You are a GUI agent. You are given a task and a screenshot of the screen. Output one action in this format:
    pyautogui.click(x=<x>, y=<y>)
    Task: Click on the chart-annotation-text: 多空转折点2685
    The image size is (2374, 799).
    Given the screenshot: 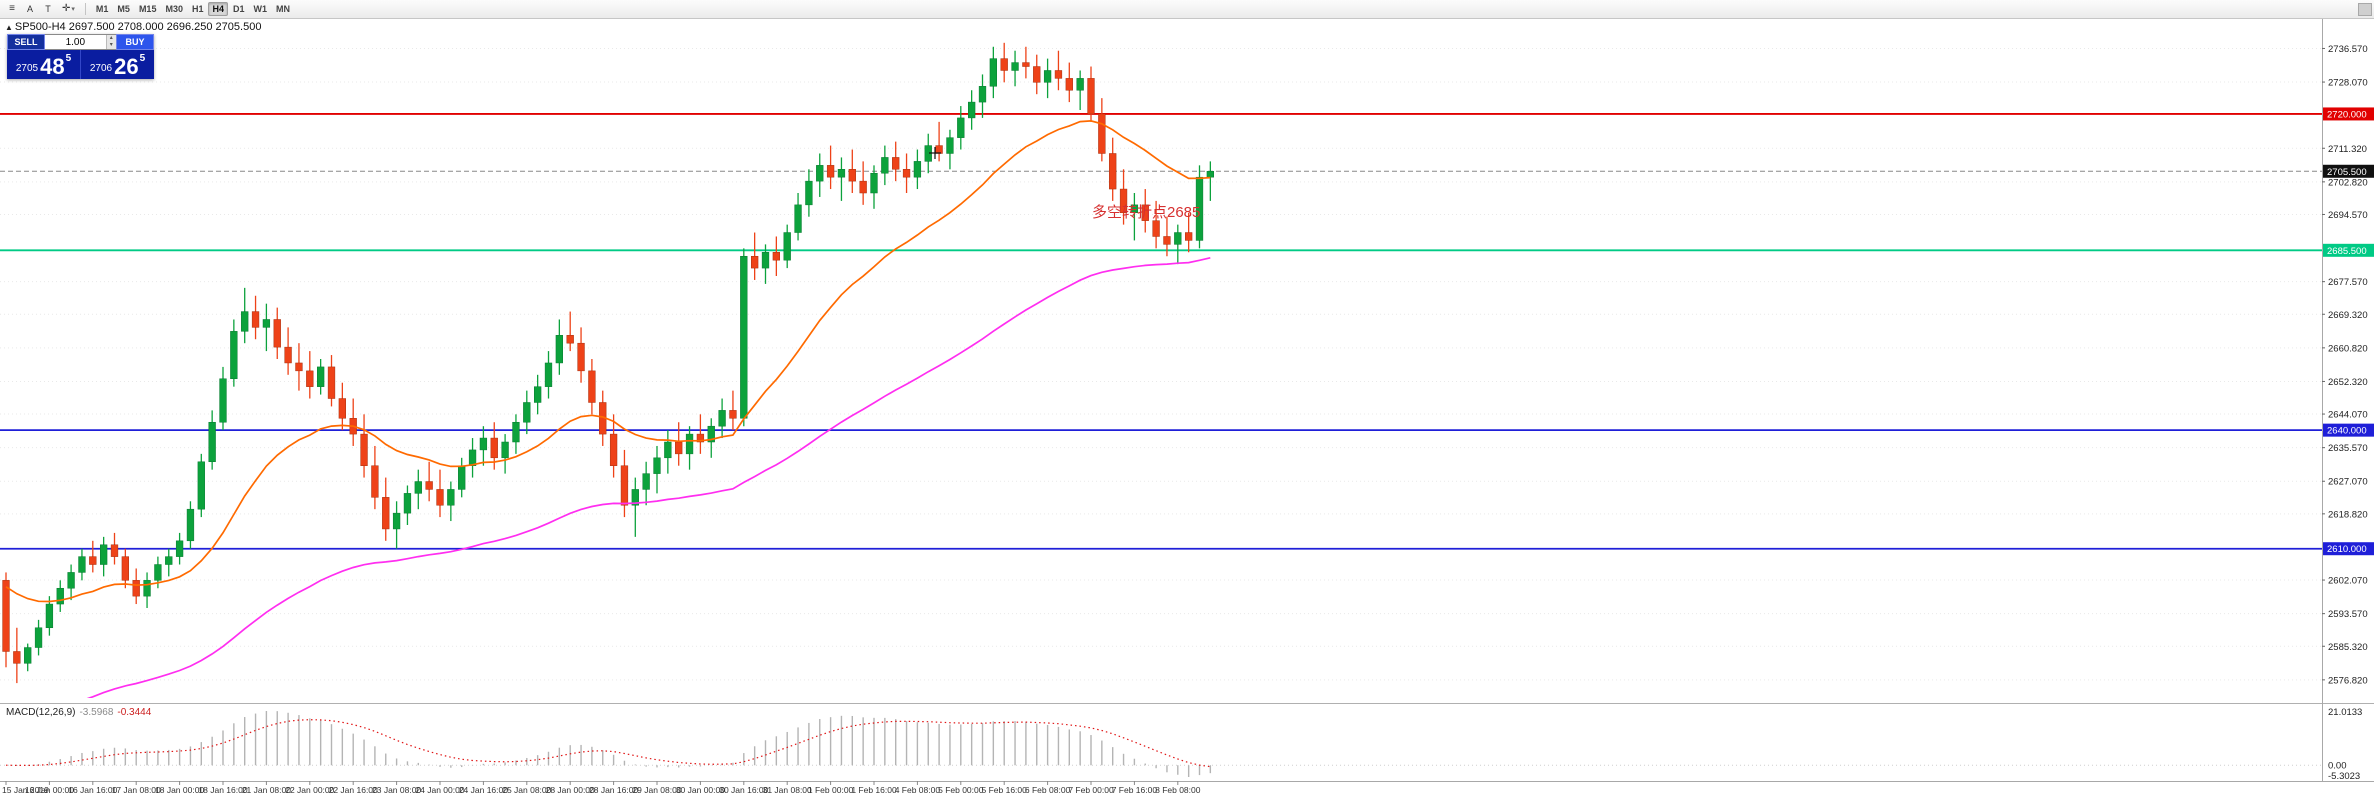 What is the action you would take?
    pyautogui.click(x=1146, y=212)
    